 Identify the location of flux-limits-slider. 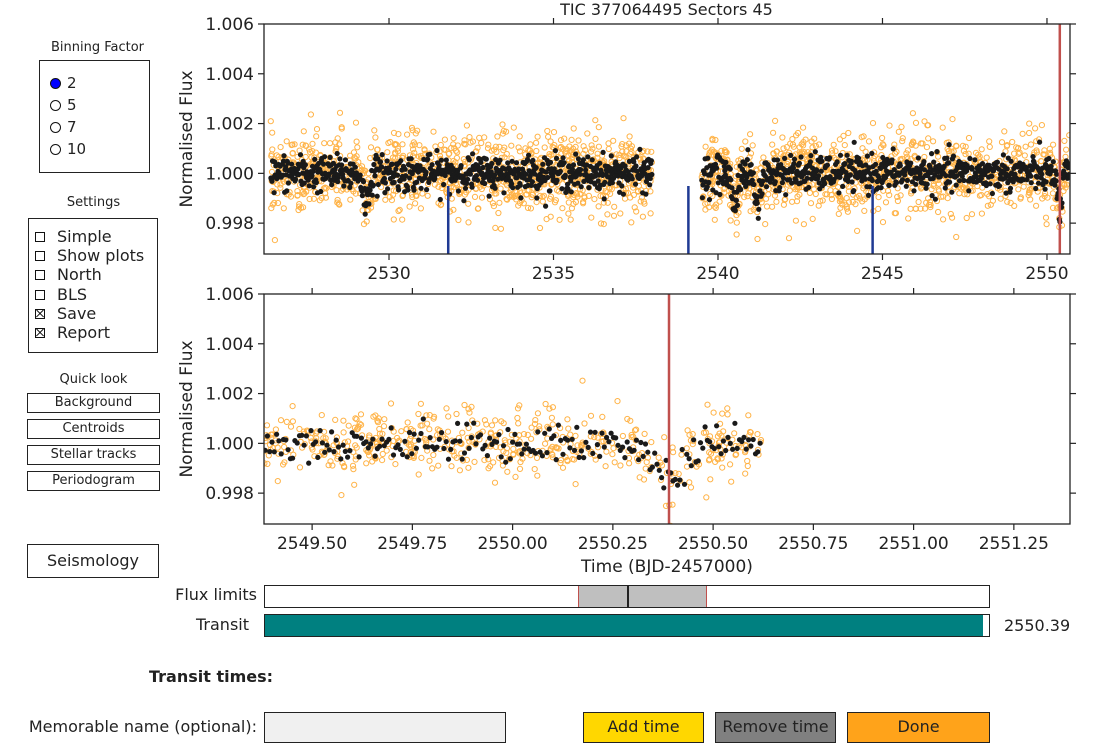
(627, 596).